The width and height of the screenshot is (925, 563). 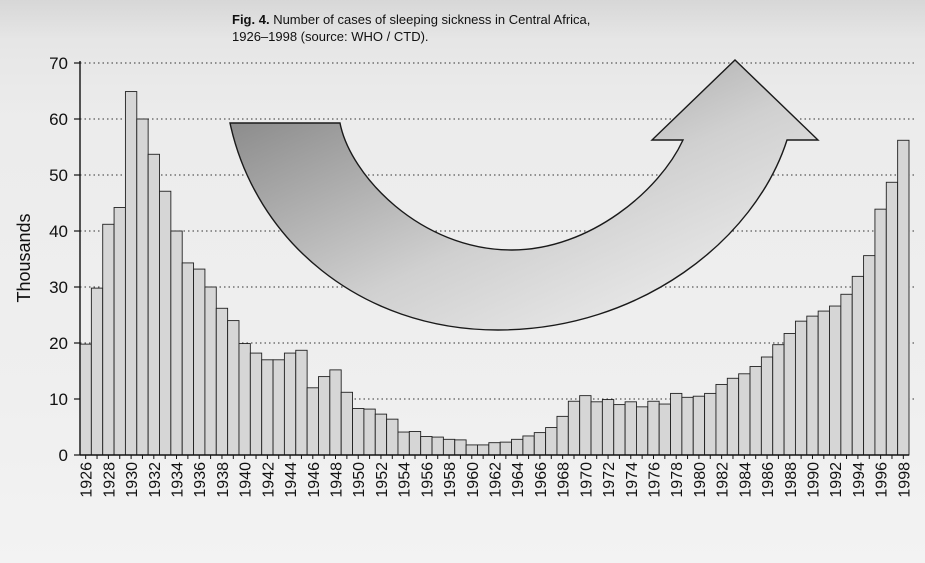 What do you see at coordinates (200, 480) in the screenshot?
I see `x-tick-label: 1936` at bounding box center [200, 480].